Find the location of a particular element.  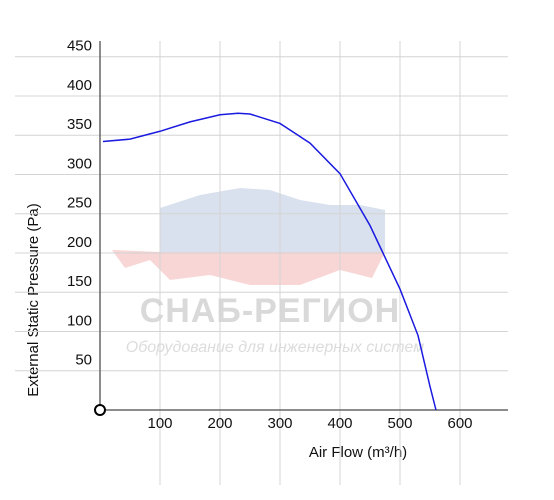

x-axis-label: Air Flow (m³/h) is located at coordinates (358, 452).